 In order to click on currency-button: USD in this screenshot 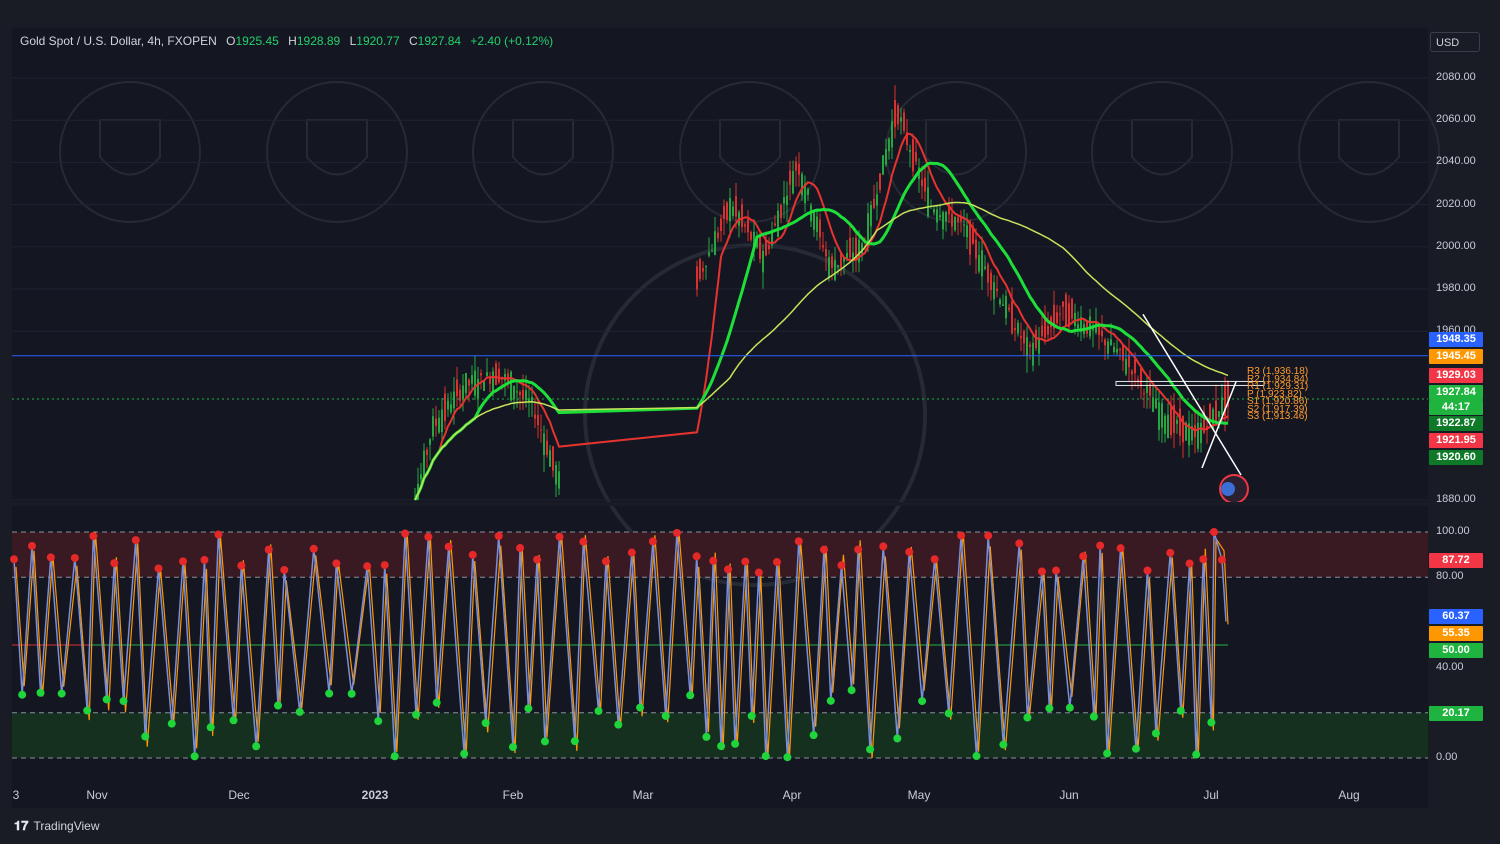, I will do `click(1455, 42)`.